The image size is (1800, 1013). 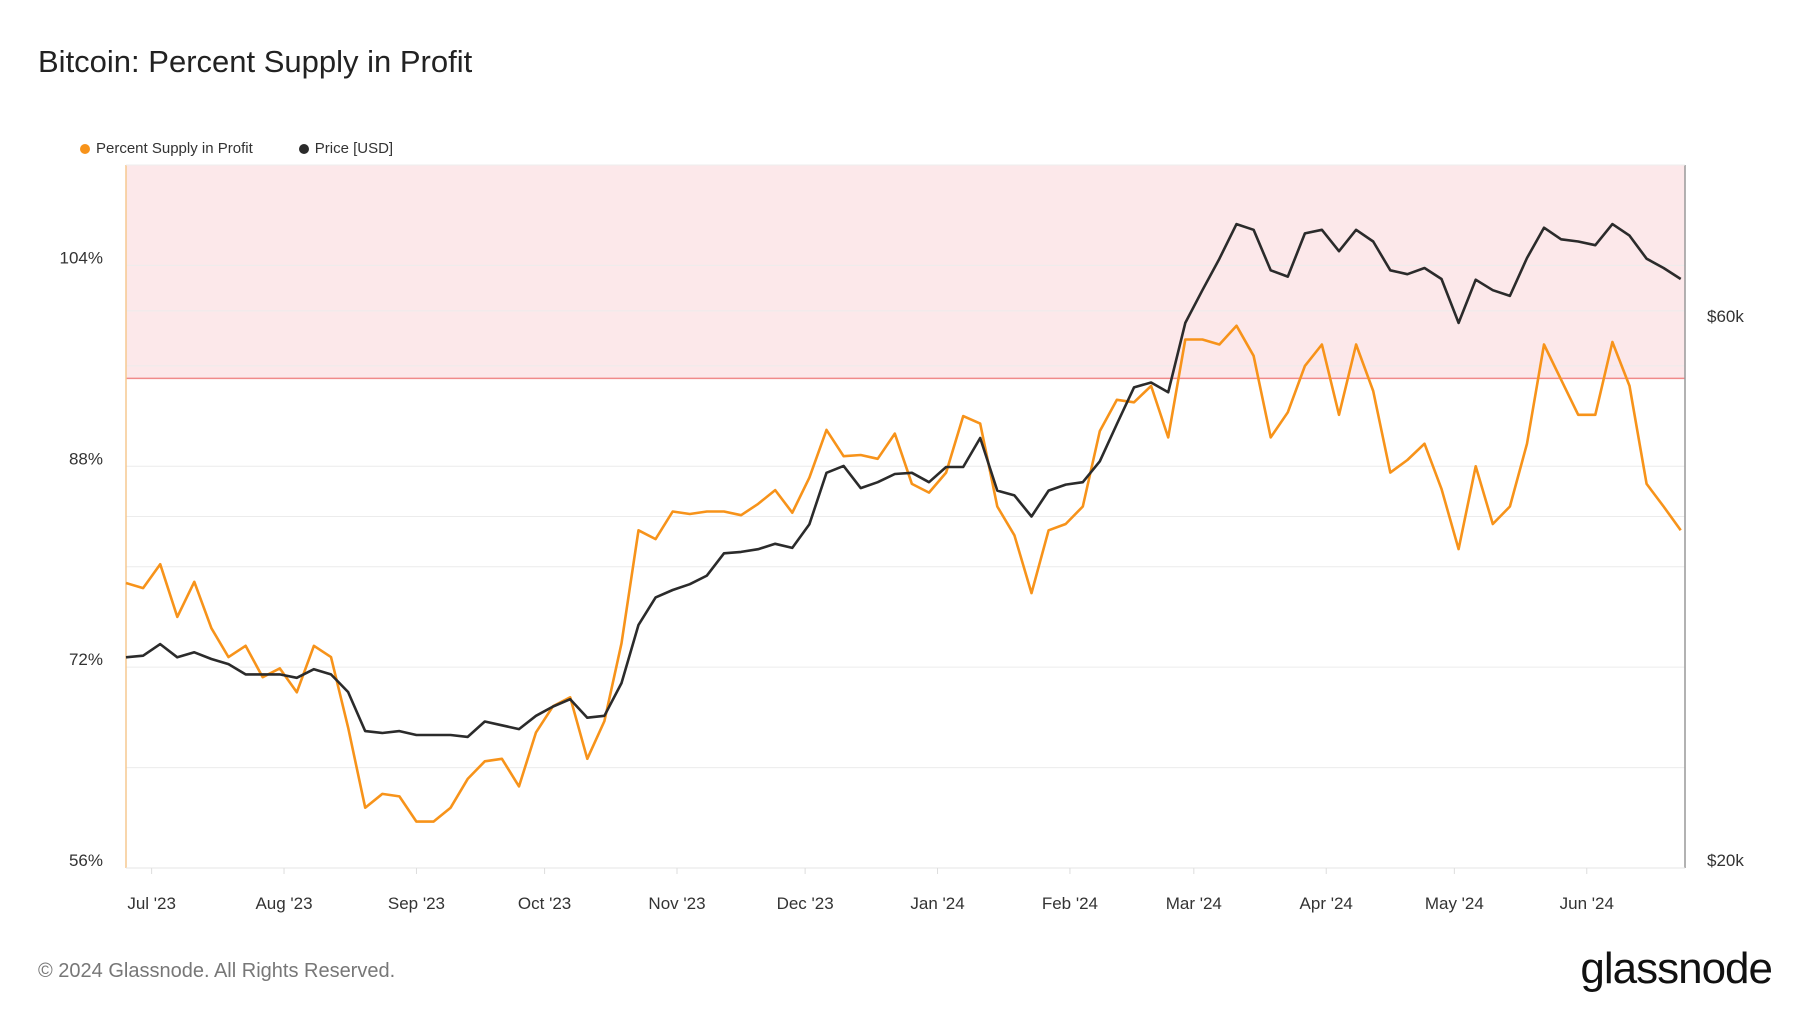 I want to click on x-tick-label: Oct '23, so click(x=544, y=903).